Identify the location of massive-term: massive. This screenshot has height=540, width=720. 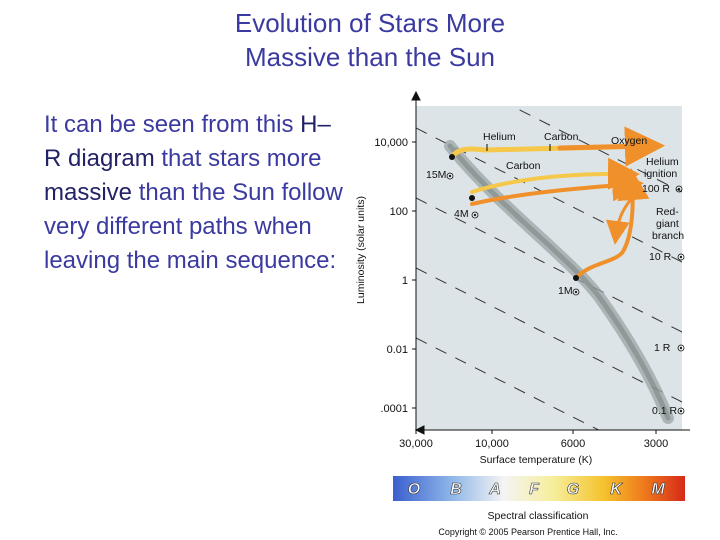
(88, 192).